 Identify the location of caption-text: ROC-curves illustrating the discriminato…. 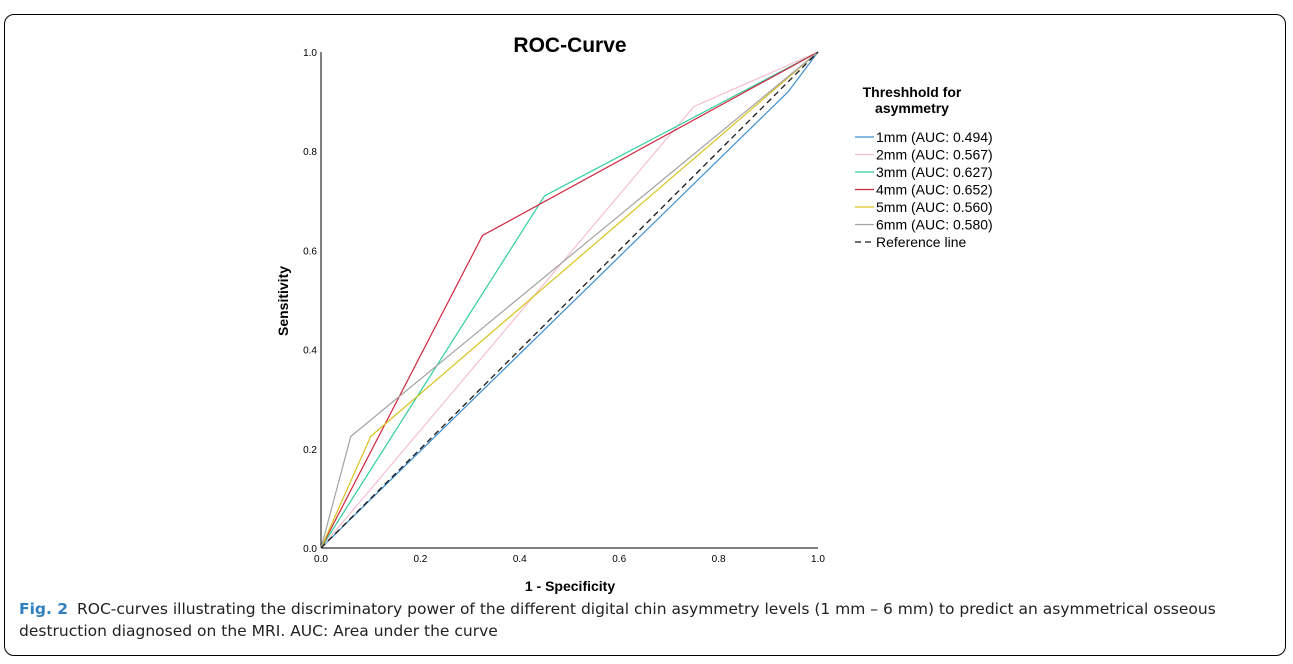
(617, 620).